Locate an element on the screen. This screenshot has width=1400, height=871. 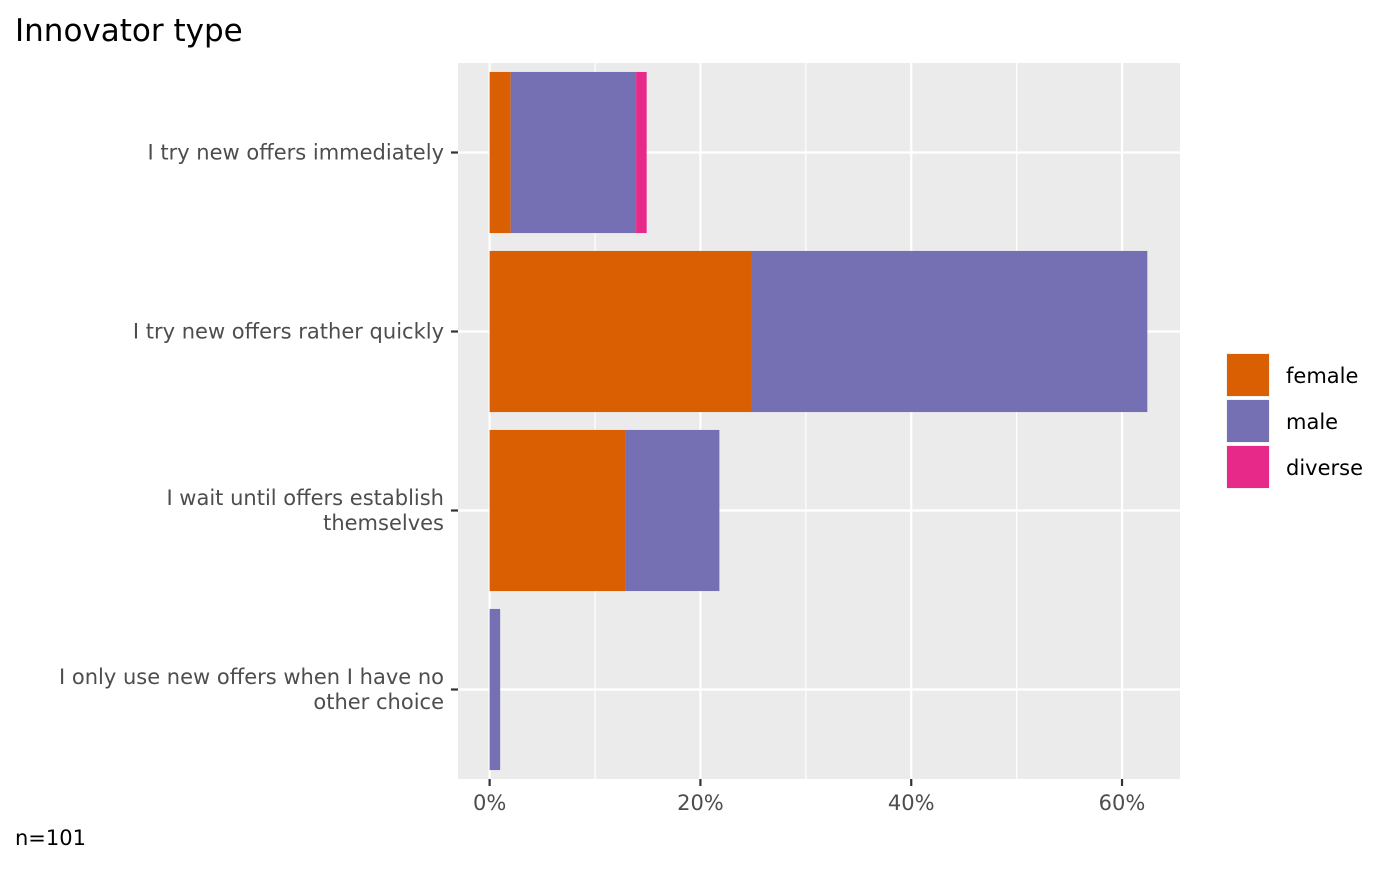
x-tick-label: 0% is located at coordinates (489, 803).